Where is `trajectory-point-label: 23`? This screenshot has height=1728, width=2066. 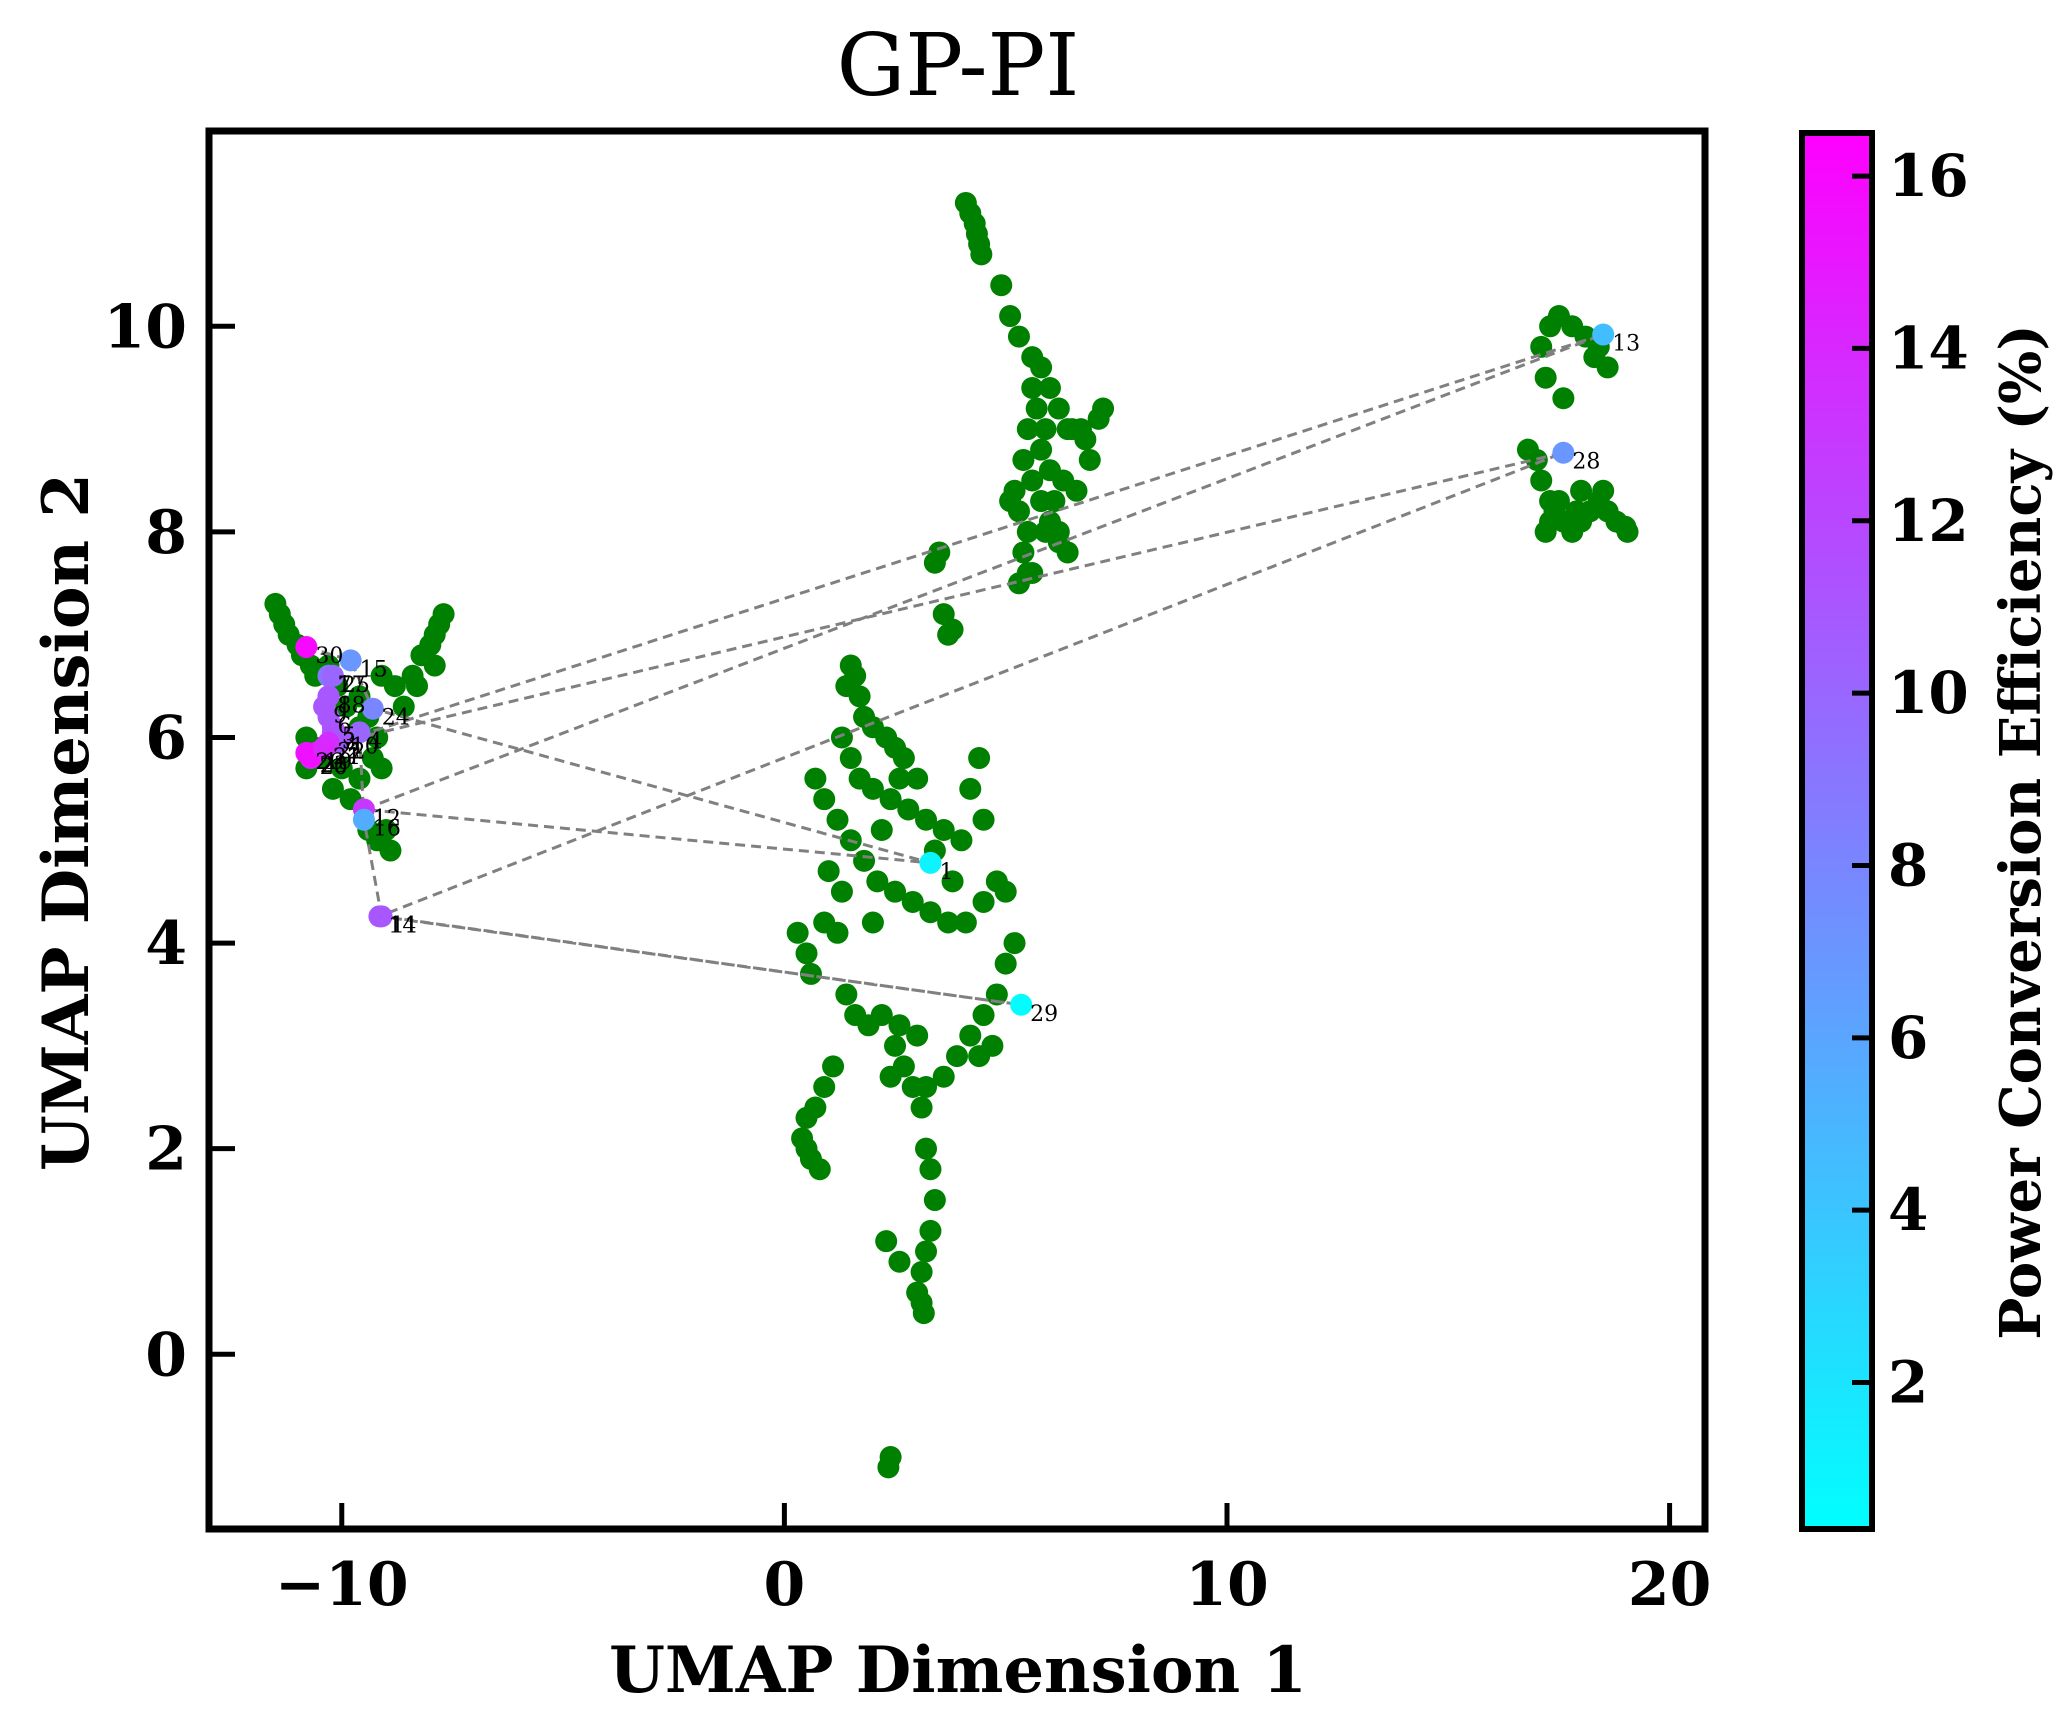 trajectory-point-label: 23 is located at coordinates (334, 765).